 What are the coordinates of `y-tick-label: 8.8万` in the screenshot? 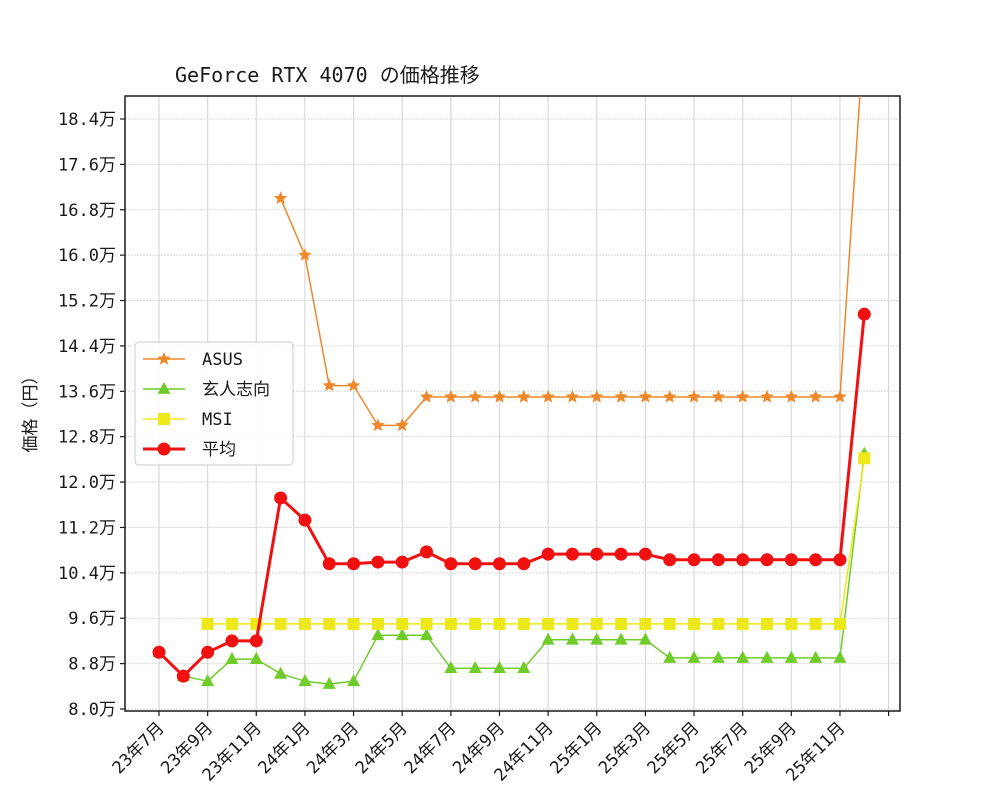 It's located at (92, 665).